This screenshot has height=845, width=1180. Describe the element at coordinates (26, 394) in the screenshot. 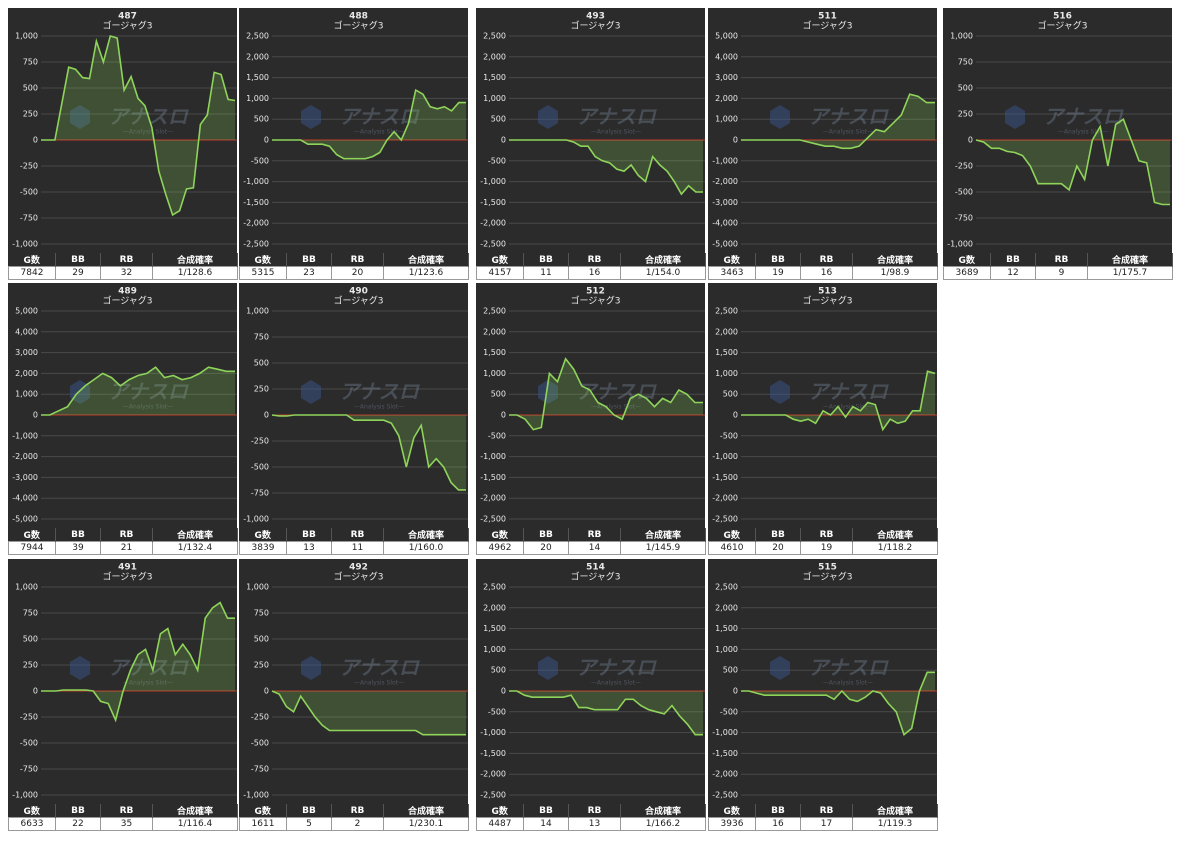

I see `y-tick-label: 1,000` at that location.